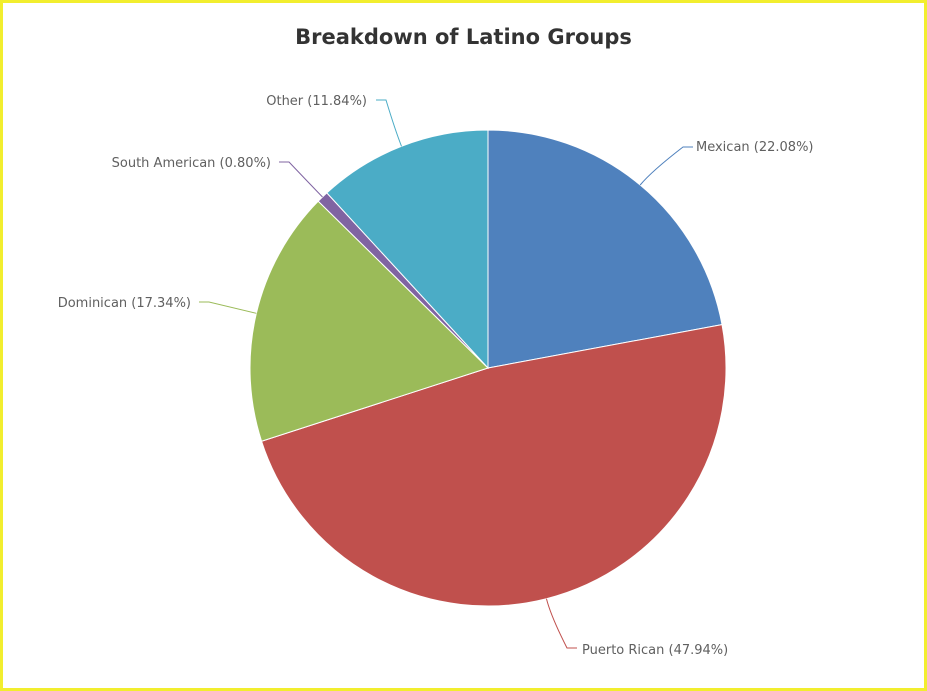 The image size is (927, 691). Describe the element at coordinates (369, 321) in the screenshot. I see `pie-slice-dominican` at that location.